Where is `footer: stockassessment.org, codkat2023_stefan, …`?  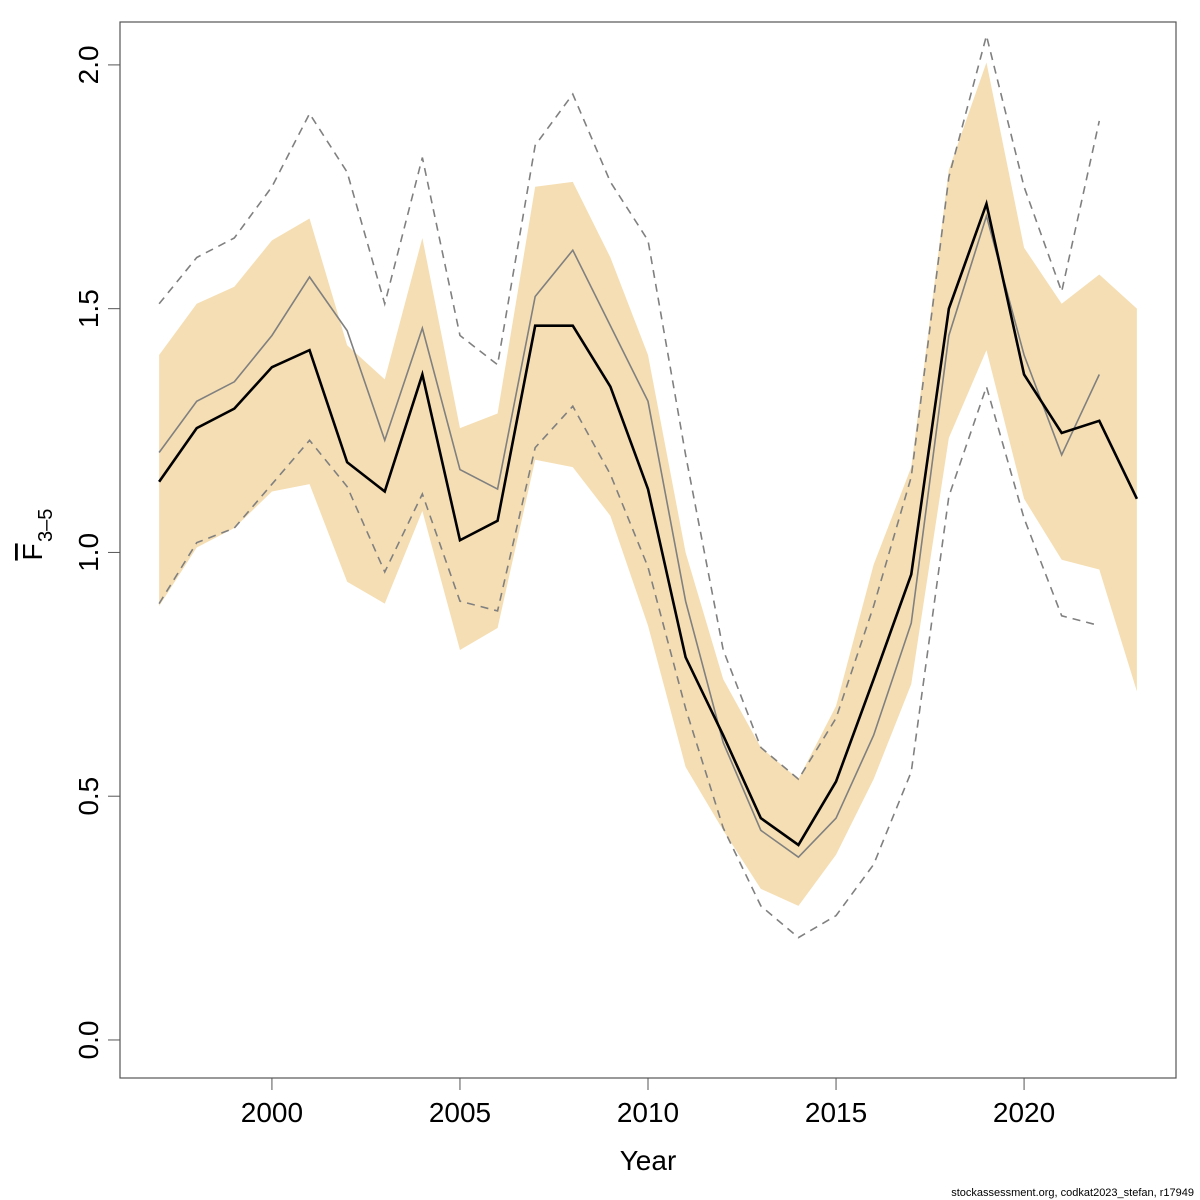 footer: stockassessment.org, codkat2023_stefan, … is located at coordinates (1072, 1193).